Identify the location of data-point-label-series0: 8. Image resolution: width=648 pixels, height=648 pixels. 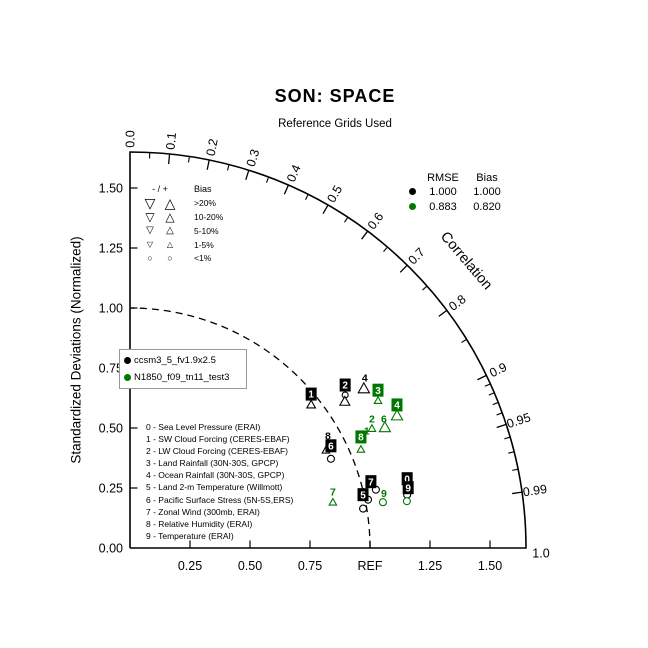
(328, 436).